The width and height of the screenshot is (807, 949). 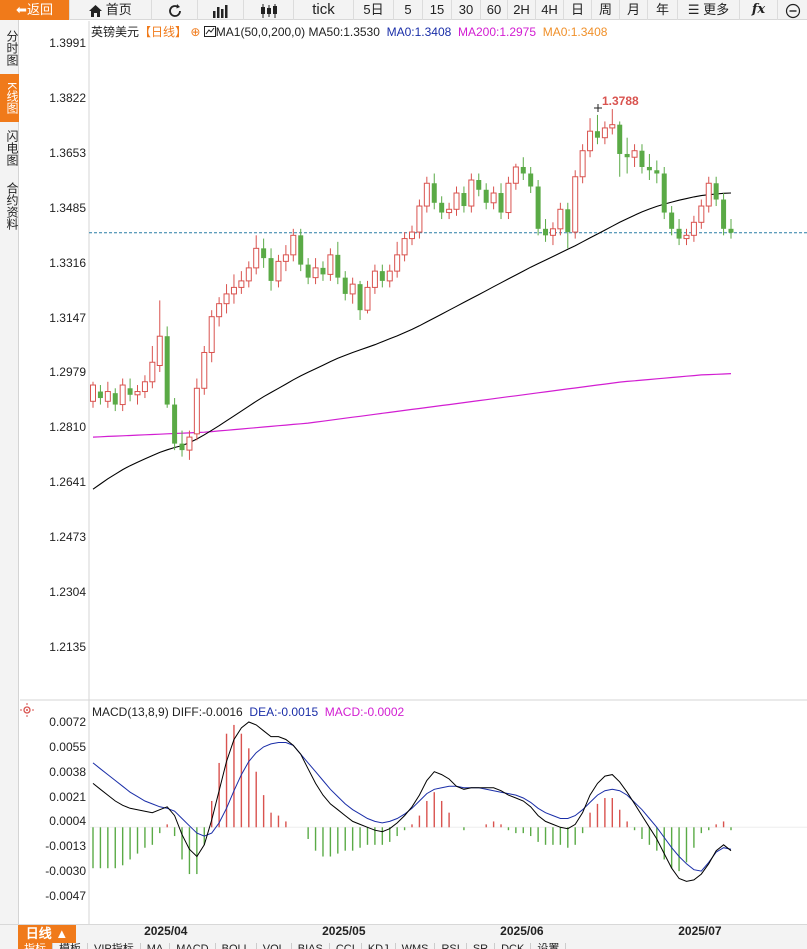 What do you see at coordinates (416, 946) in the screenshot?
I see `indicator-tab: WMS` at bounding box center [416, 946].